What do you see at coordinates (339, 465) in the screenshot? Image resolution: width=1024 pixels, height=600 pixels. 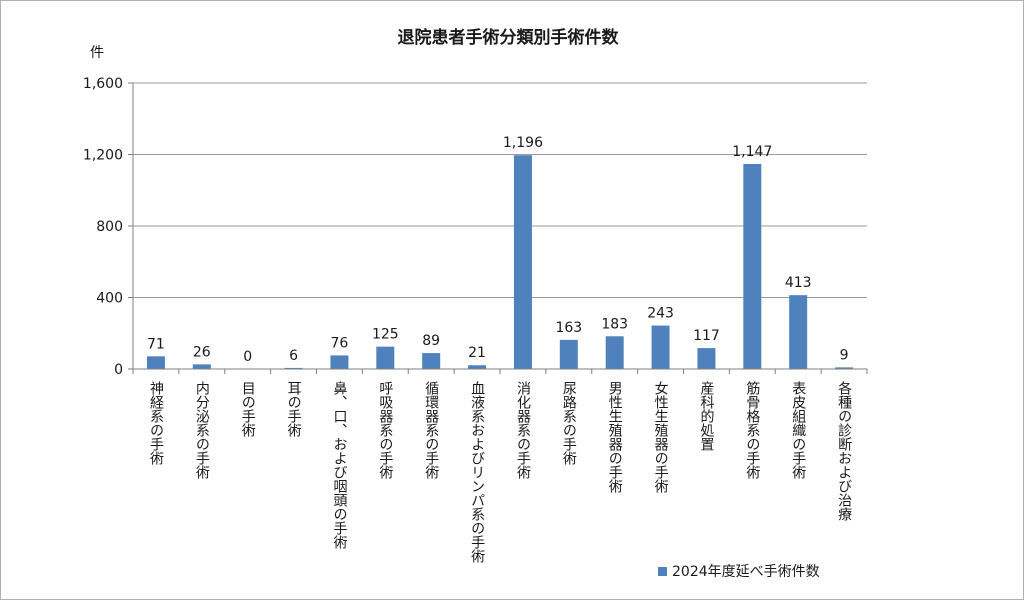 I see `category-label: 鼻、口、および咽頭の手術` at bounding box center [339, 465].